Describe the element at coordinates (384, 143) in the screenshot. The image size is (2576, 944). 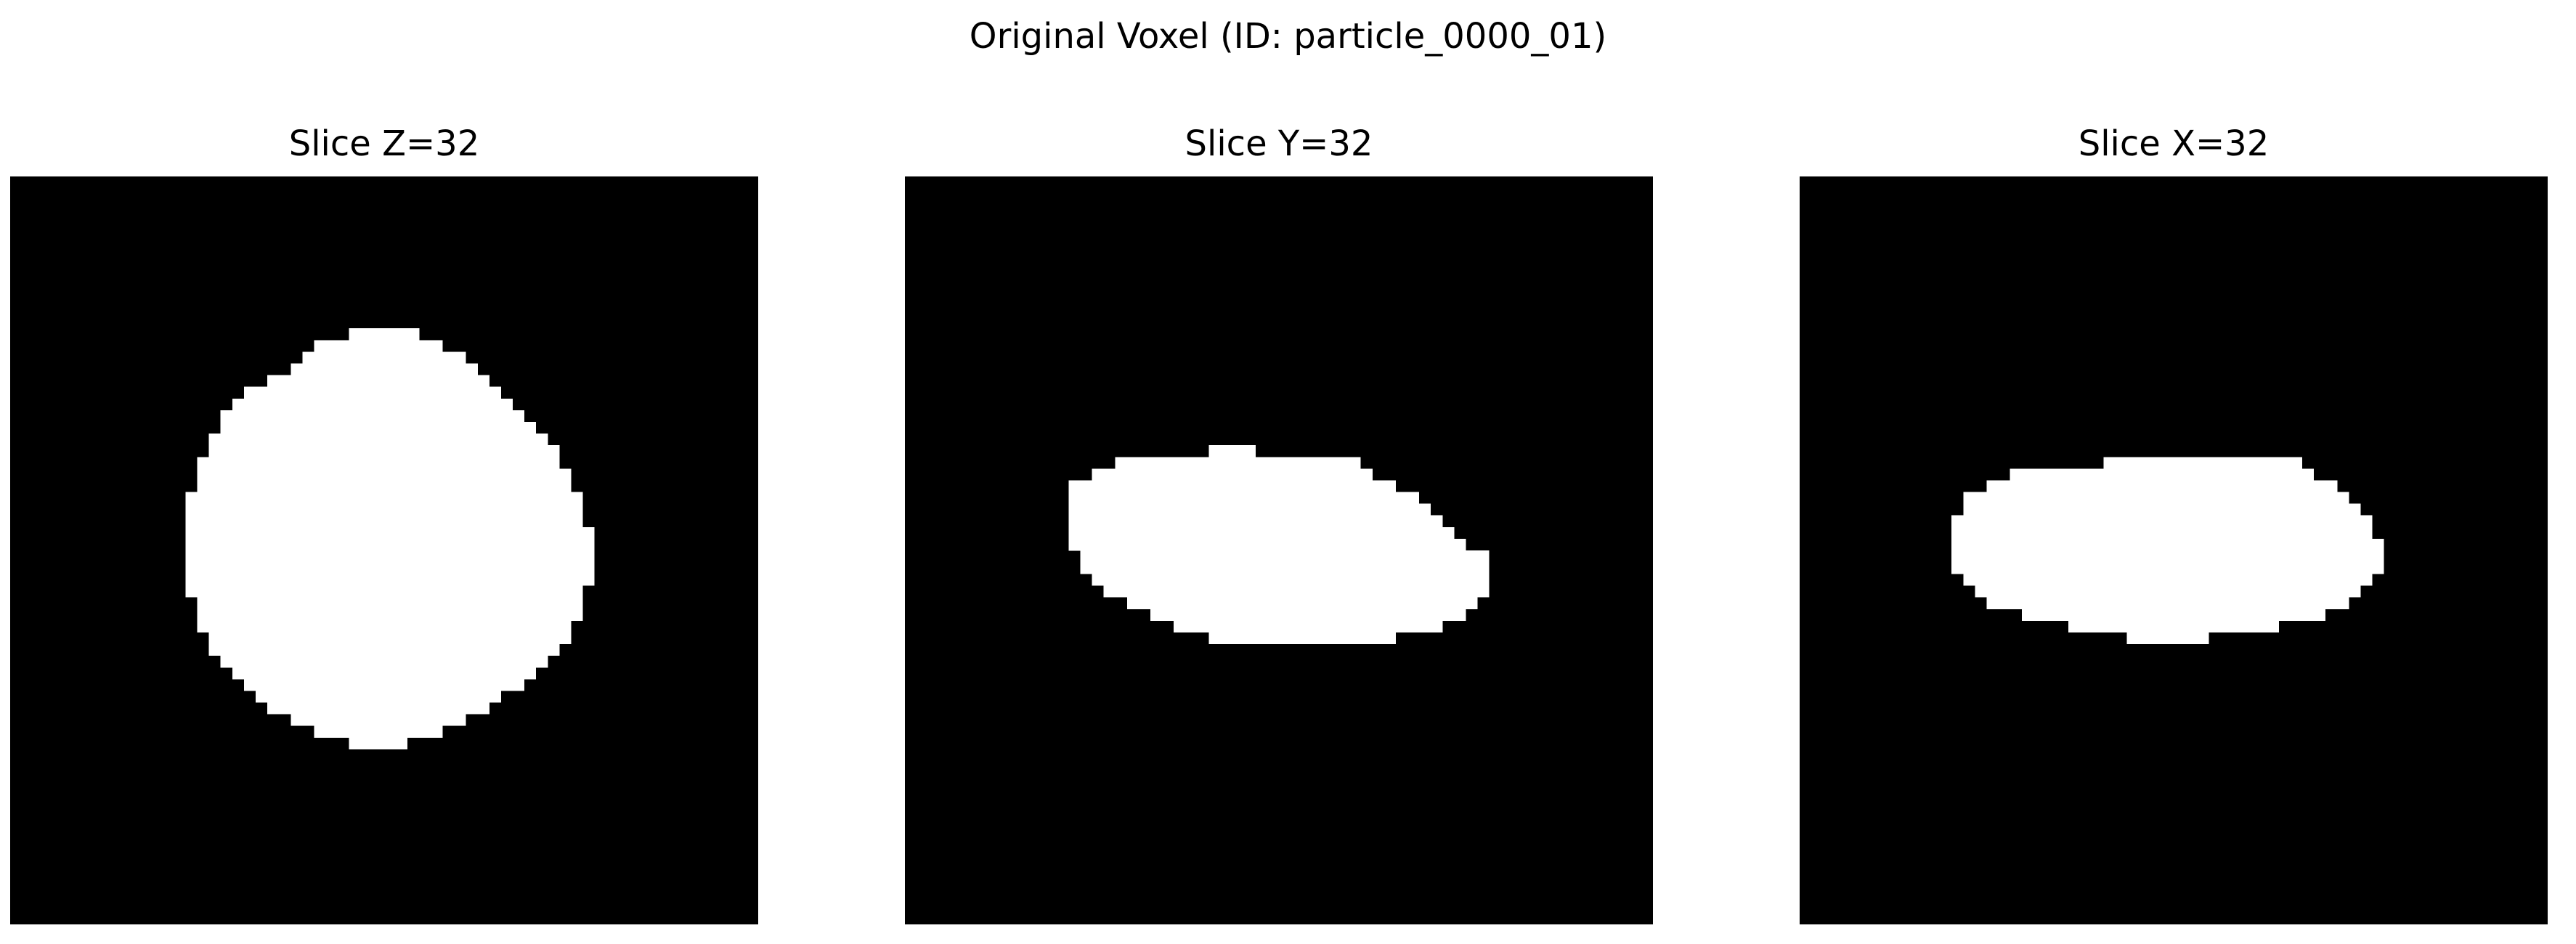
I see `slice-z-title: Slice Z=32` at that location.